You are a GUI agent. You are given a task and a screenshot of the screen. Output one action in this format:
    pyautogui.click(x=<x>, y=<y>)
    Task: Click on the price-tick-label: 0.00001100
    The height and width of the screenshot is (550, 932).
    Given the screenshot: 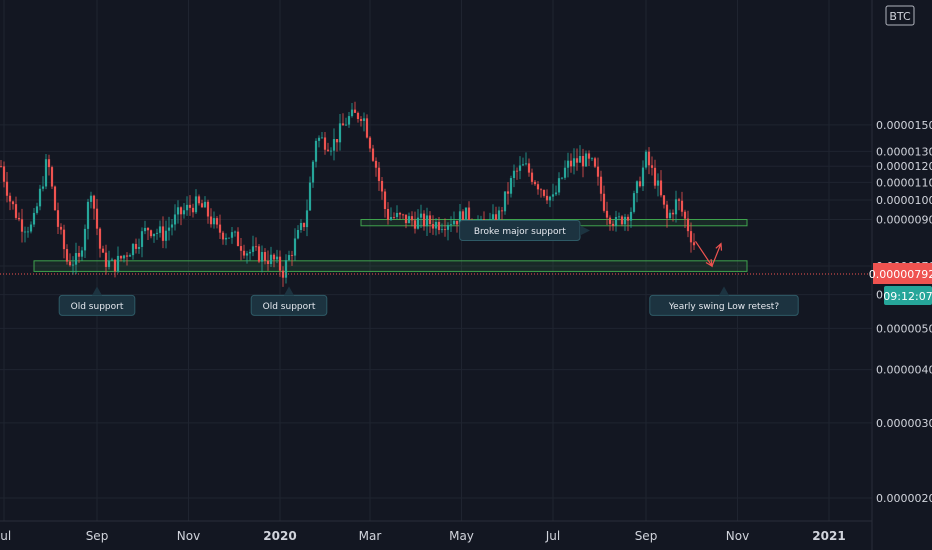 What is the action you would take?
    pyautogui.click(x=904, y=182)
    